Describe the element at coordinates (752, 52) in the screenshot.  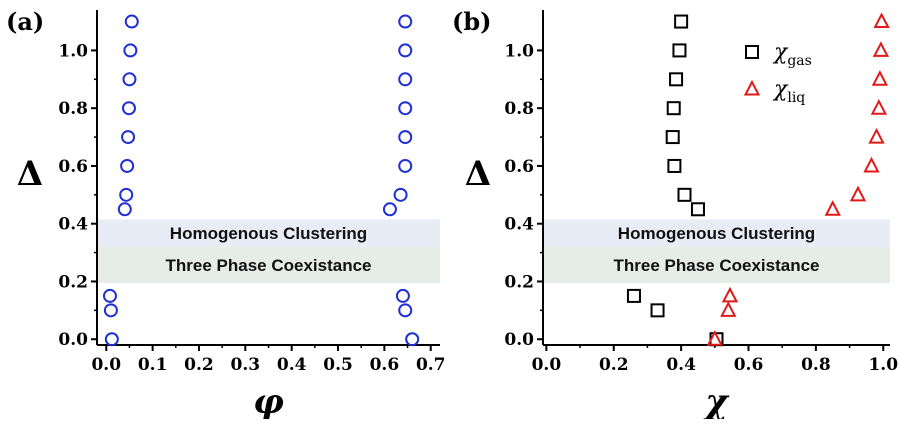
I see `legend-marker-gas` at that location.